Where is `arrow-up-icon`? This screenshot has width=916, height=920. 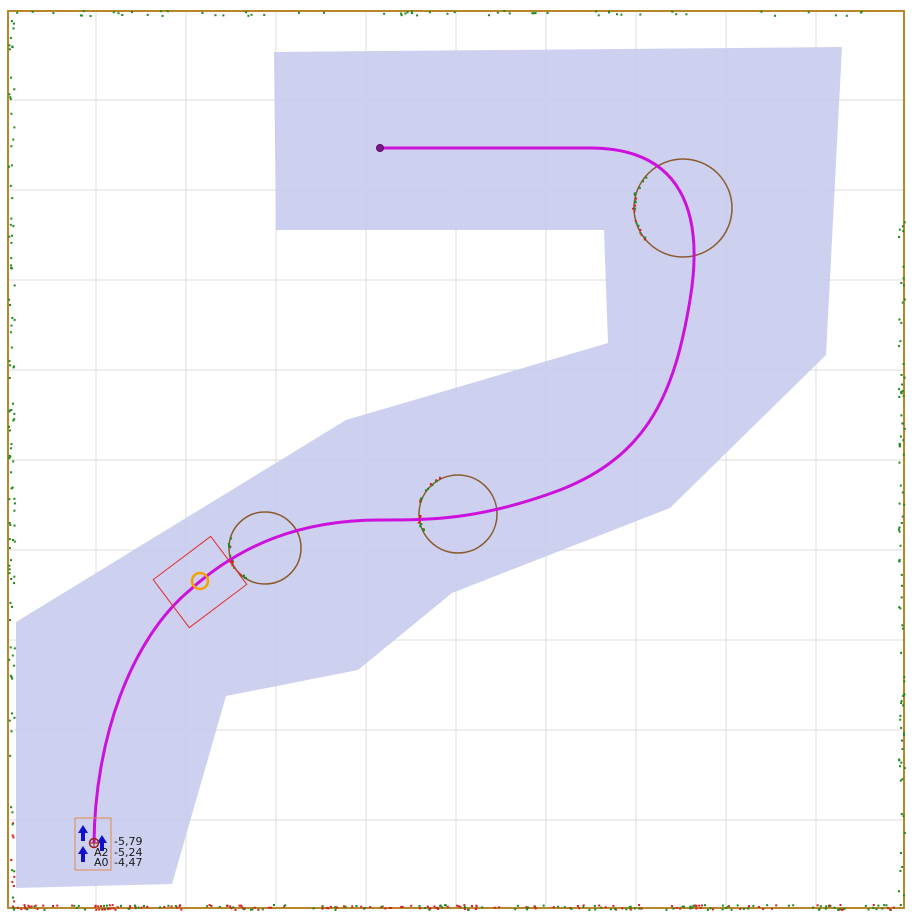 arrow-up-icon is located at coordinates (102, 843).